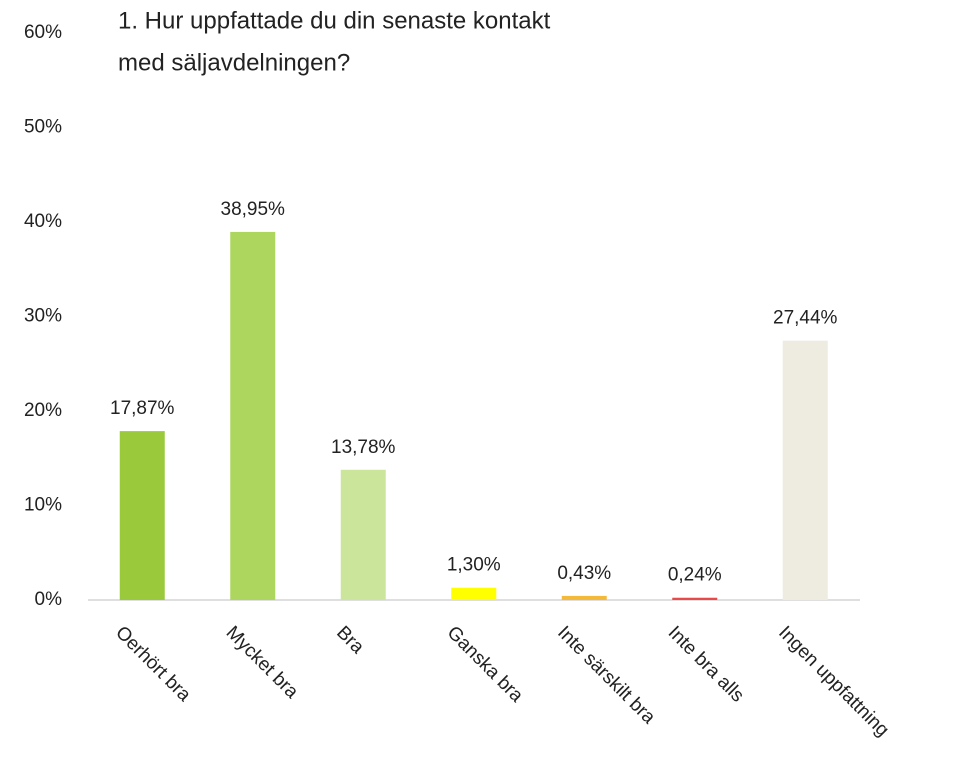 The height and width of the screenshot is (763, 969). Describe the element at coordinates (49, 599) in the screenshot. I see `y-tick-label: 0%` at that location.